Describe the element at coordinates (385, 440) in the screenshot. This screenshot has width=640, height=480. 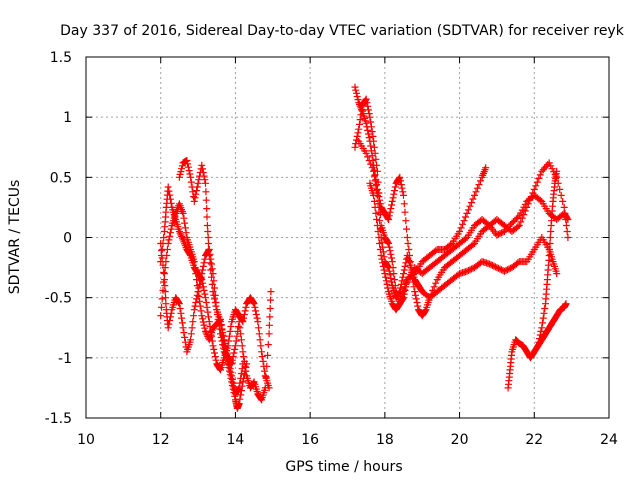
I see `x-tick-label: 18` at that location.